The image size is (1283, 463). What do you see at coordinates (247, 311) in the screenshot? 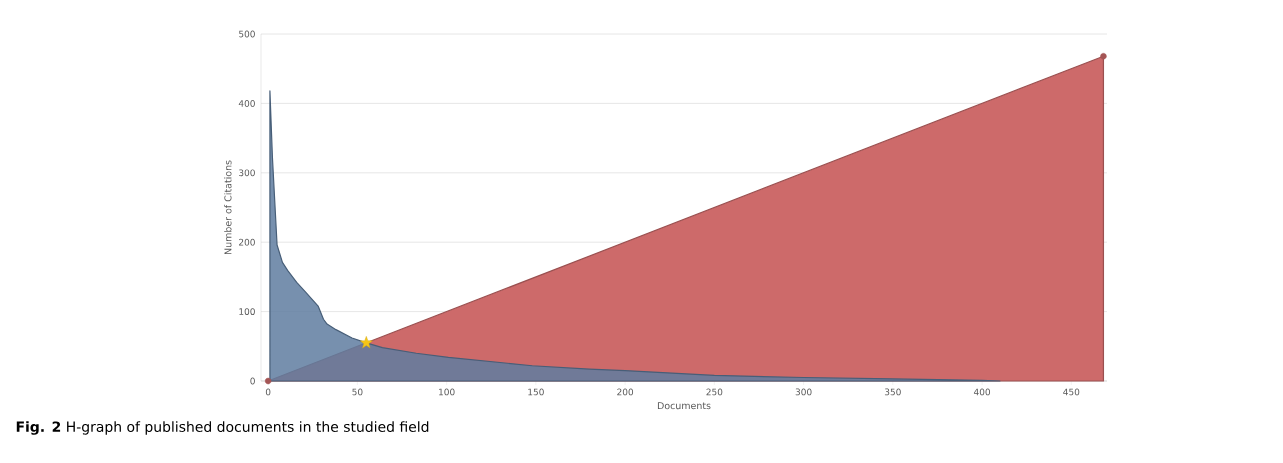
I see `y-tick-label: 100` at bounding box center [247, 311].